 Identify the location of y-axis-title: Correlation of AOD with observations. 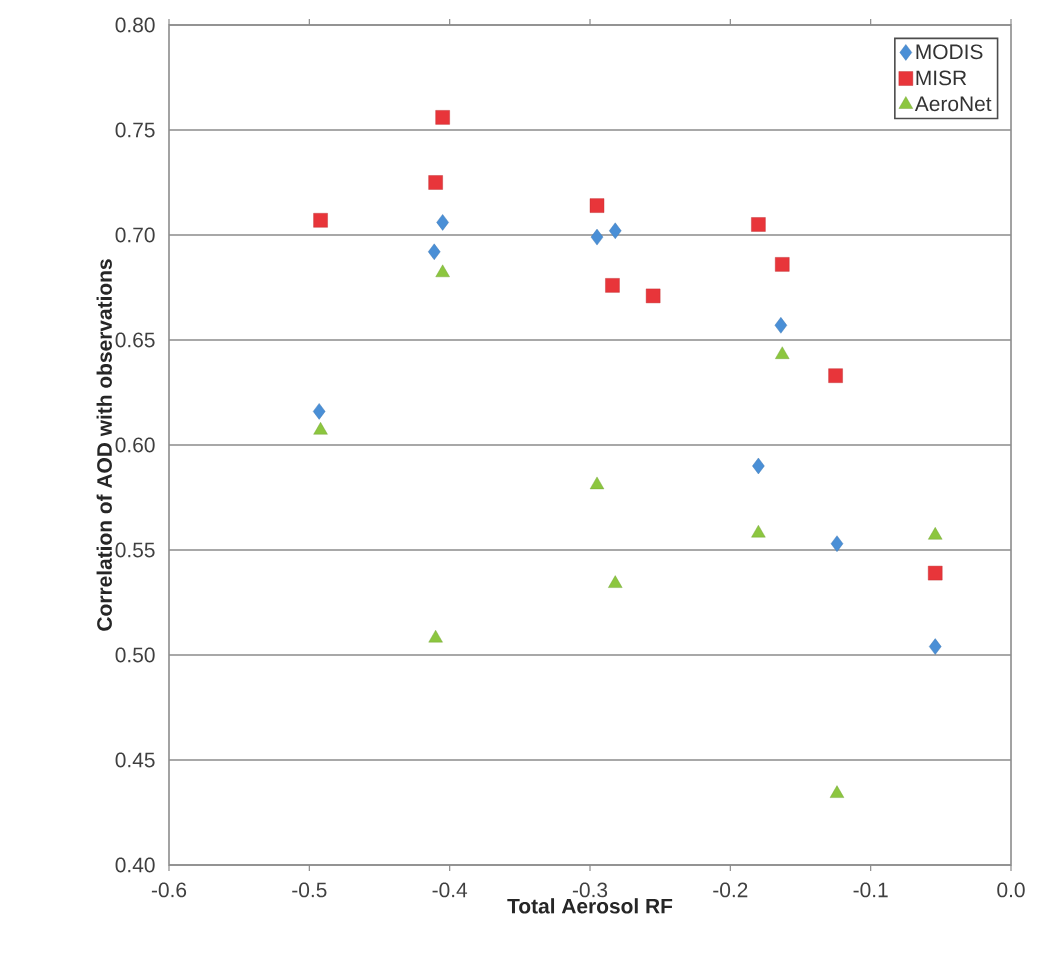
(104, 445).